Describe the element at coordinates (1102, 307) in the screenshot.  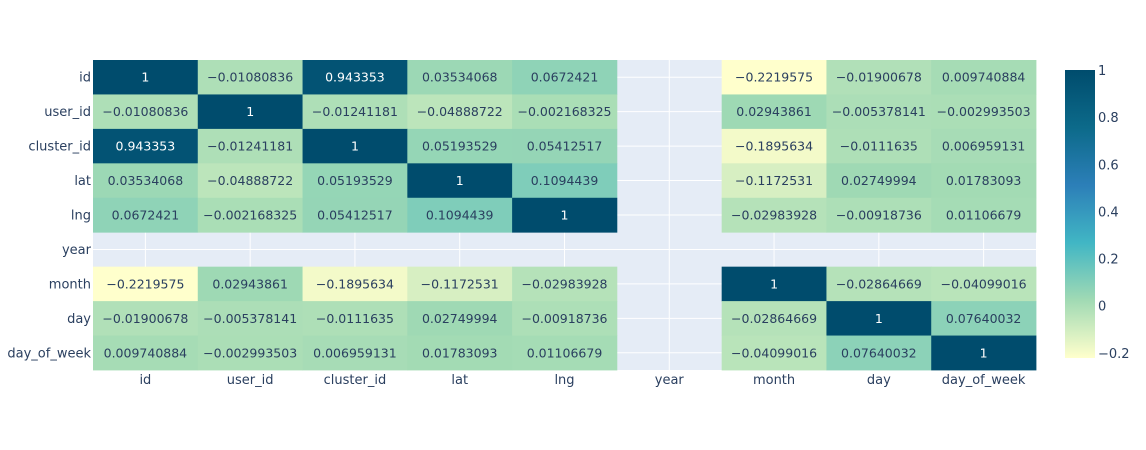
I see `colorbar-tick-label: 0` at that location.